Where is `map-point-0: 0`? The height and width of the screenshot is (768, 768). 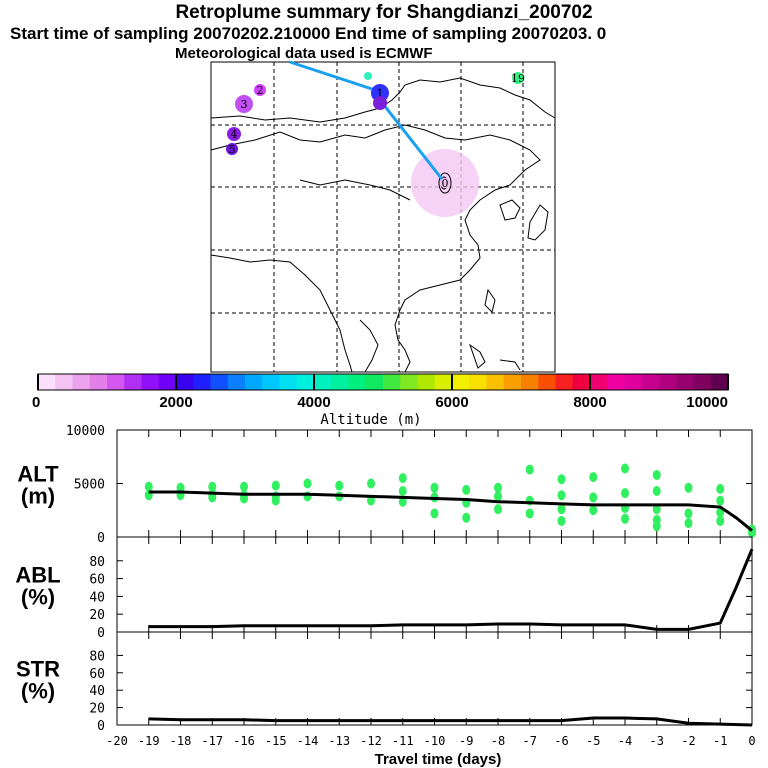
map-point-0: 0 is located at coordinates (445, 183).